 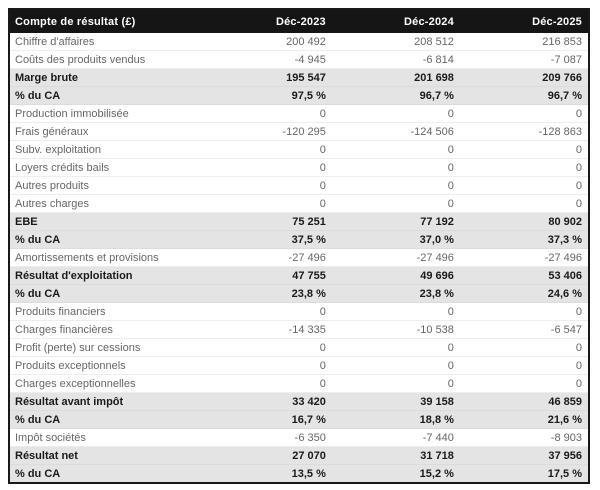 What do you see at coordinates (523, 437) in the screenshot?
I see `row-value: -8 903` at bounding box center [523, 437].